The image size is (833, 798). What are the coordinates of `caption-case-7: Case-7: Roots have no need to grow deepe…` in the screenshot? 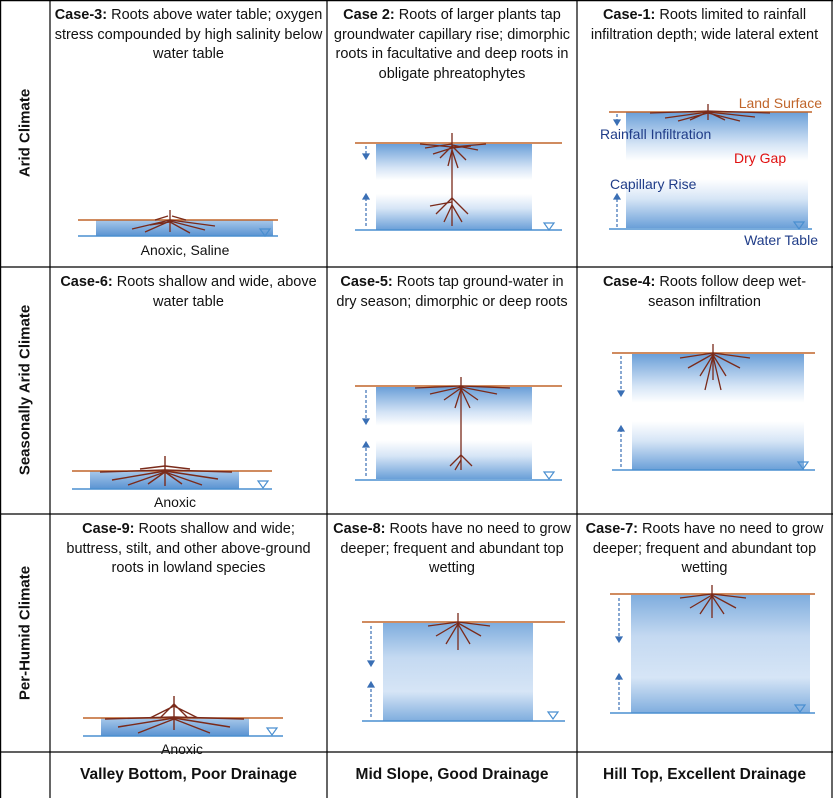 It's located at (704, 548).